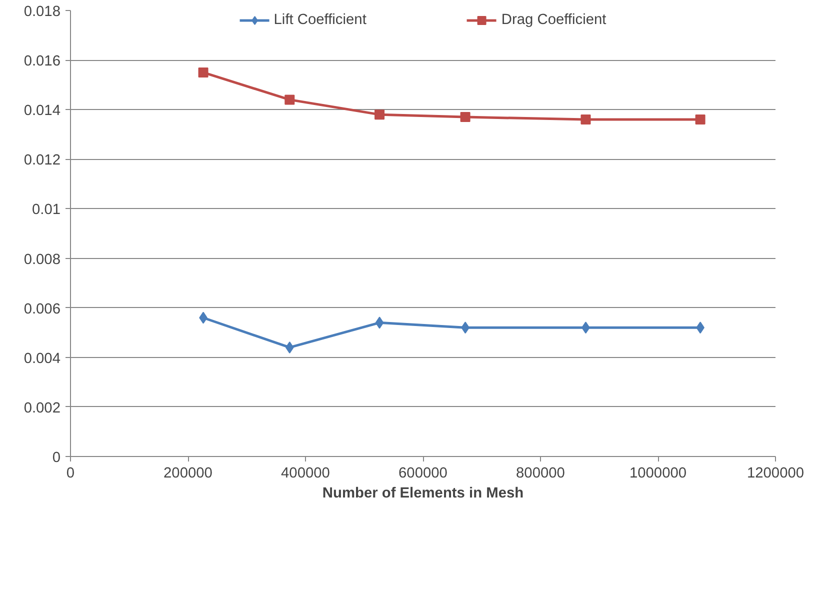 The height and width of the screenshot is (610, 836). What do you see at coordinates (42, 309) in the screenshot?
I see `y-tick-label: 0.006` at bounding box center [42, 309].